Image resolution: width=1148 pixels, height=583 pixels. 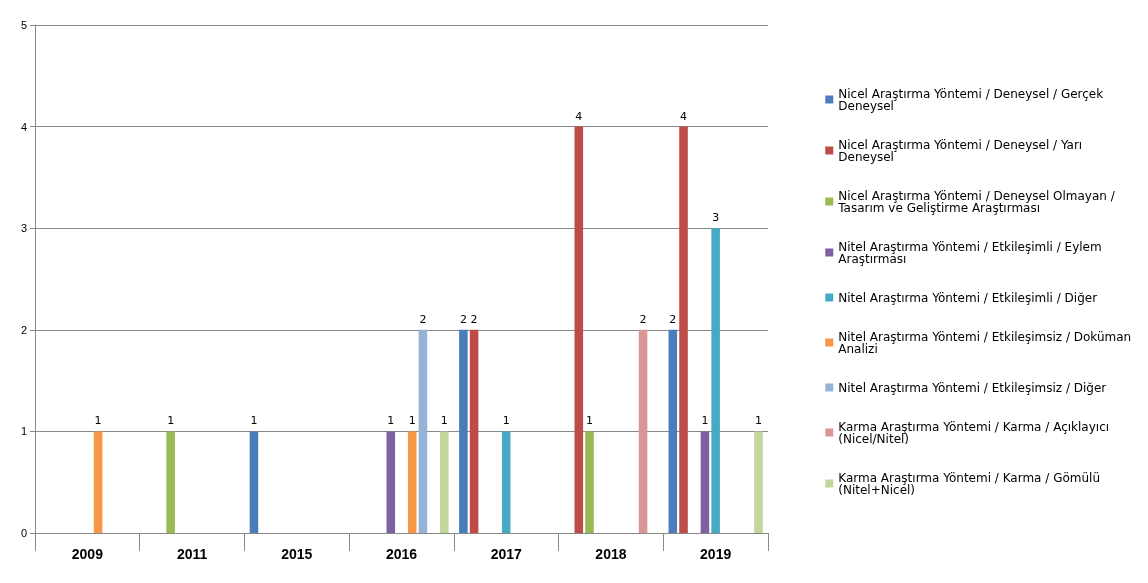 I want to click on x-tick-label: 2018, so click(x=611, y=554).